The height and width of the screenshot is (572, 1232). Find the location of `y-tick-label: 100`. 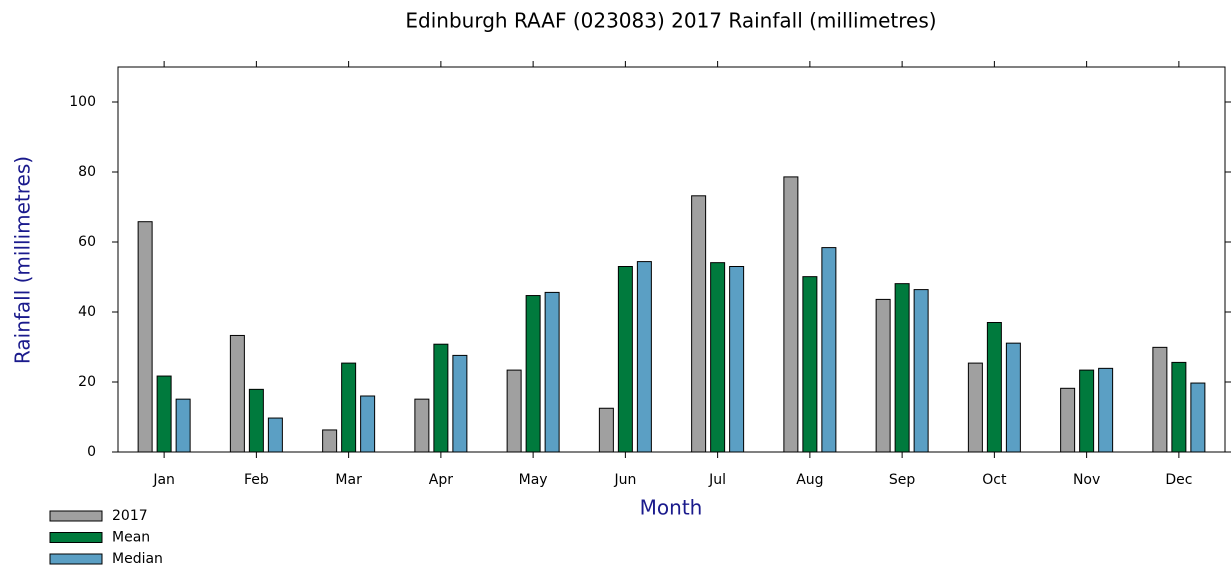

y-tick-label: 100 is located at coordinates (82, 102).